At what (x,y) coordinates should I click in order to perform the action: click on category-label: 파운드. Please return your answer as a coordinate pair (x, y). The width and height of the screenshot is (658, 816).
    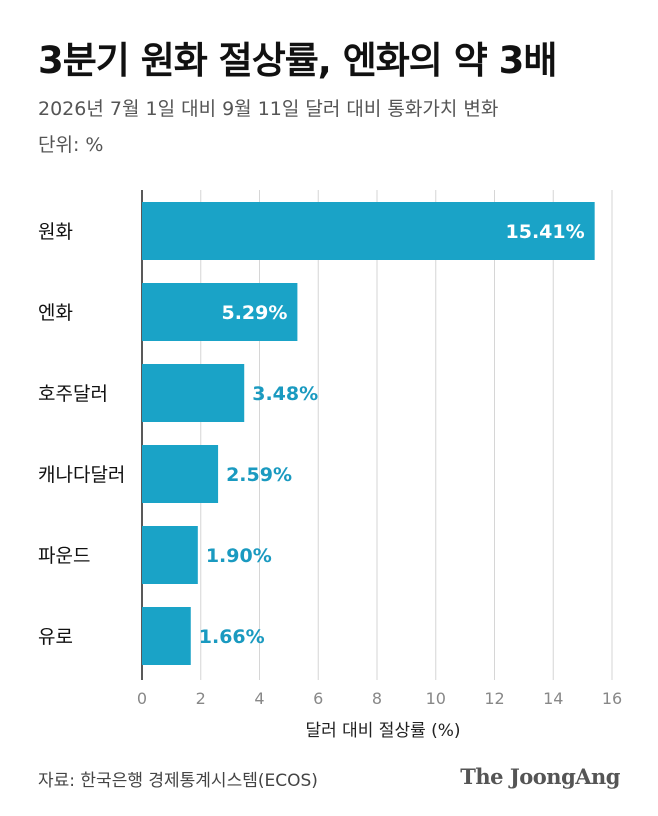
    Looking at the image, I should click on (64, 556).